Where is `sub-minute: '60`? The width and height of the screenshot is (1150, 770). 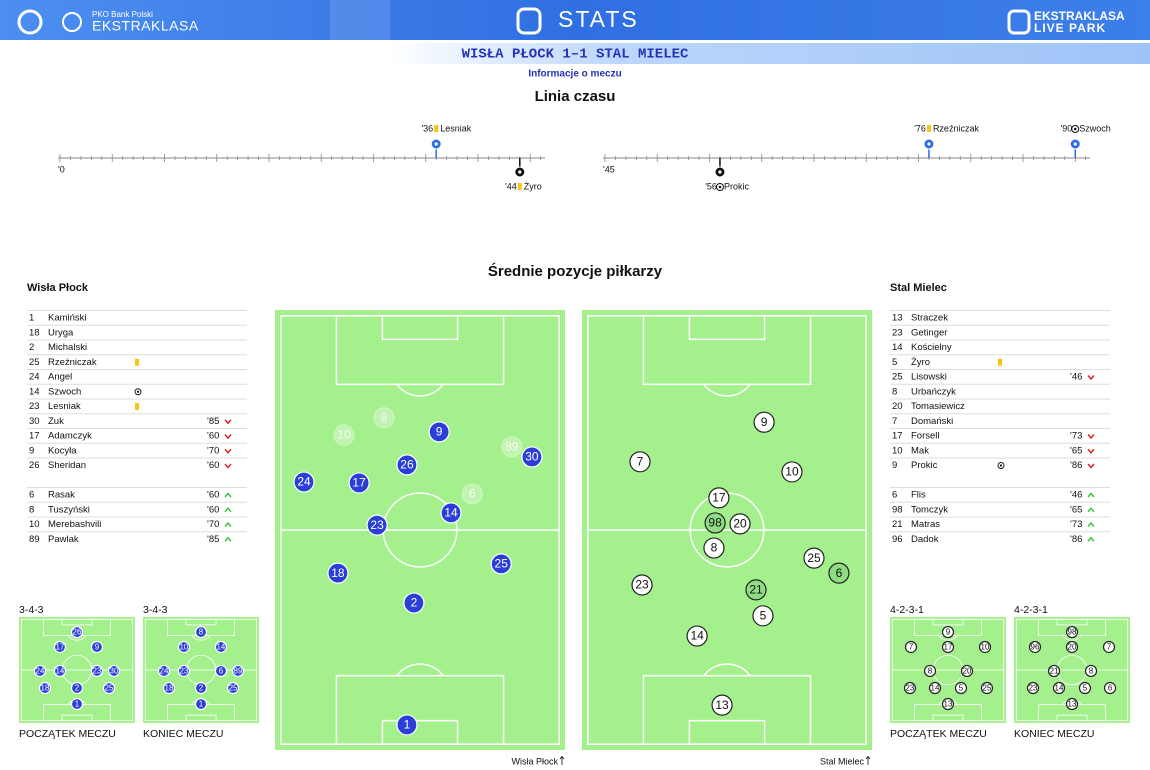 sub-minute: '60 is located at coordinates (213, 436).